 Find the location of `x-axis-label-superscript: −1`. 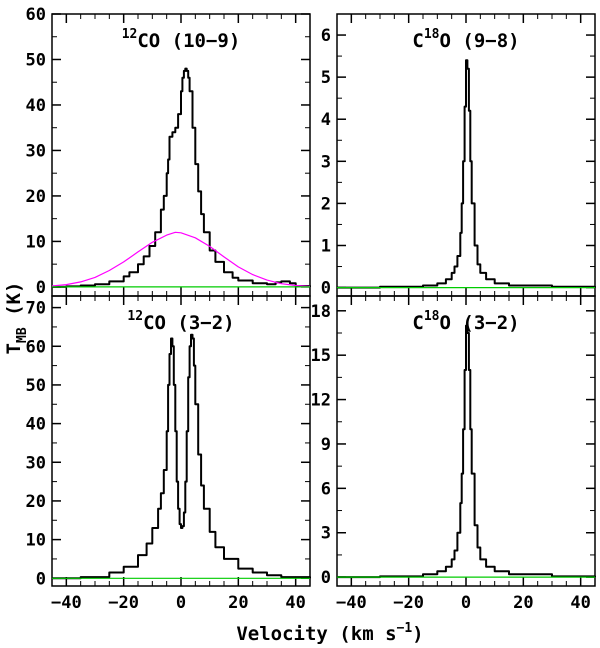

x-axis-label-superscript: −1 is located at coordinates (405, 628).